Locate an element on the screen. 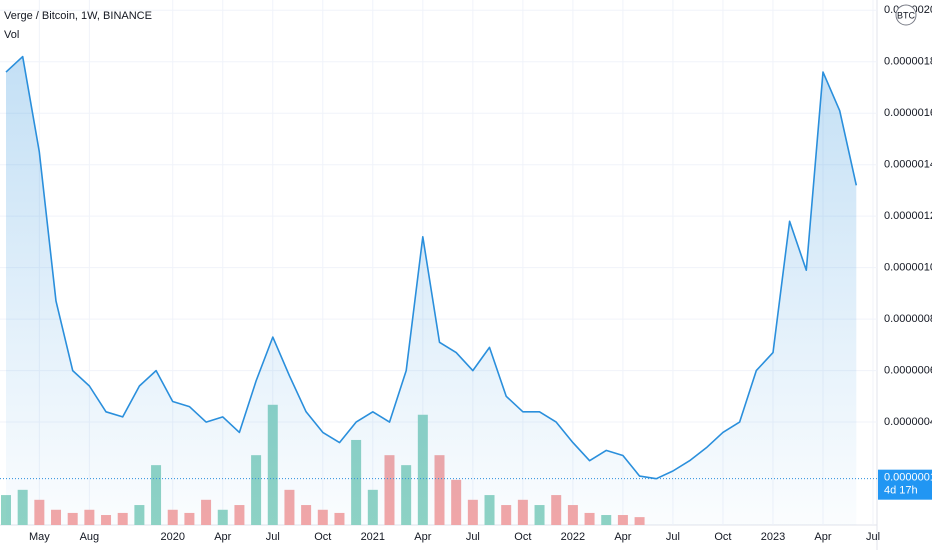 This screenshot has width=932, height=555. y-tick-label: 0.00000120 is located at coordinates (908, 216).